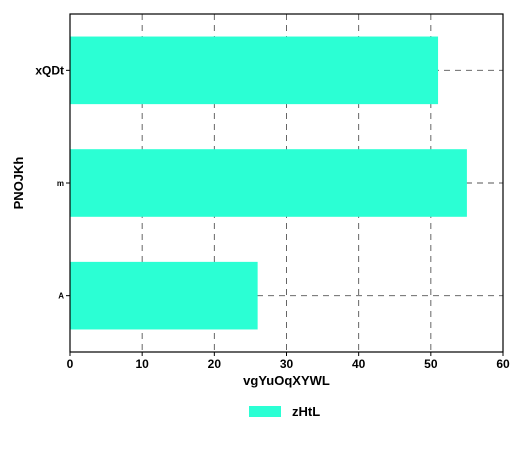 The image size is (525, 450). Describe the element at coordinates (284, 411) in the screenshot. I see `legend: zHtL` at that location.